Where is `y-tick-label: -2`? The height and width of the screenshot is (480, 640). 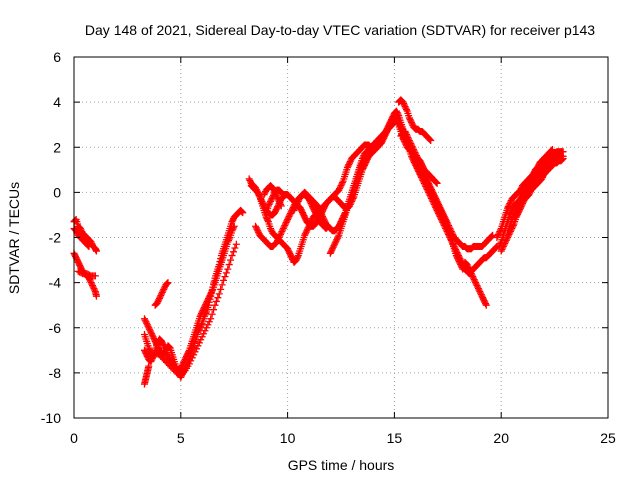 y-tick-label: -2 is located at coordinates (55, 238).